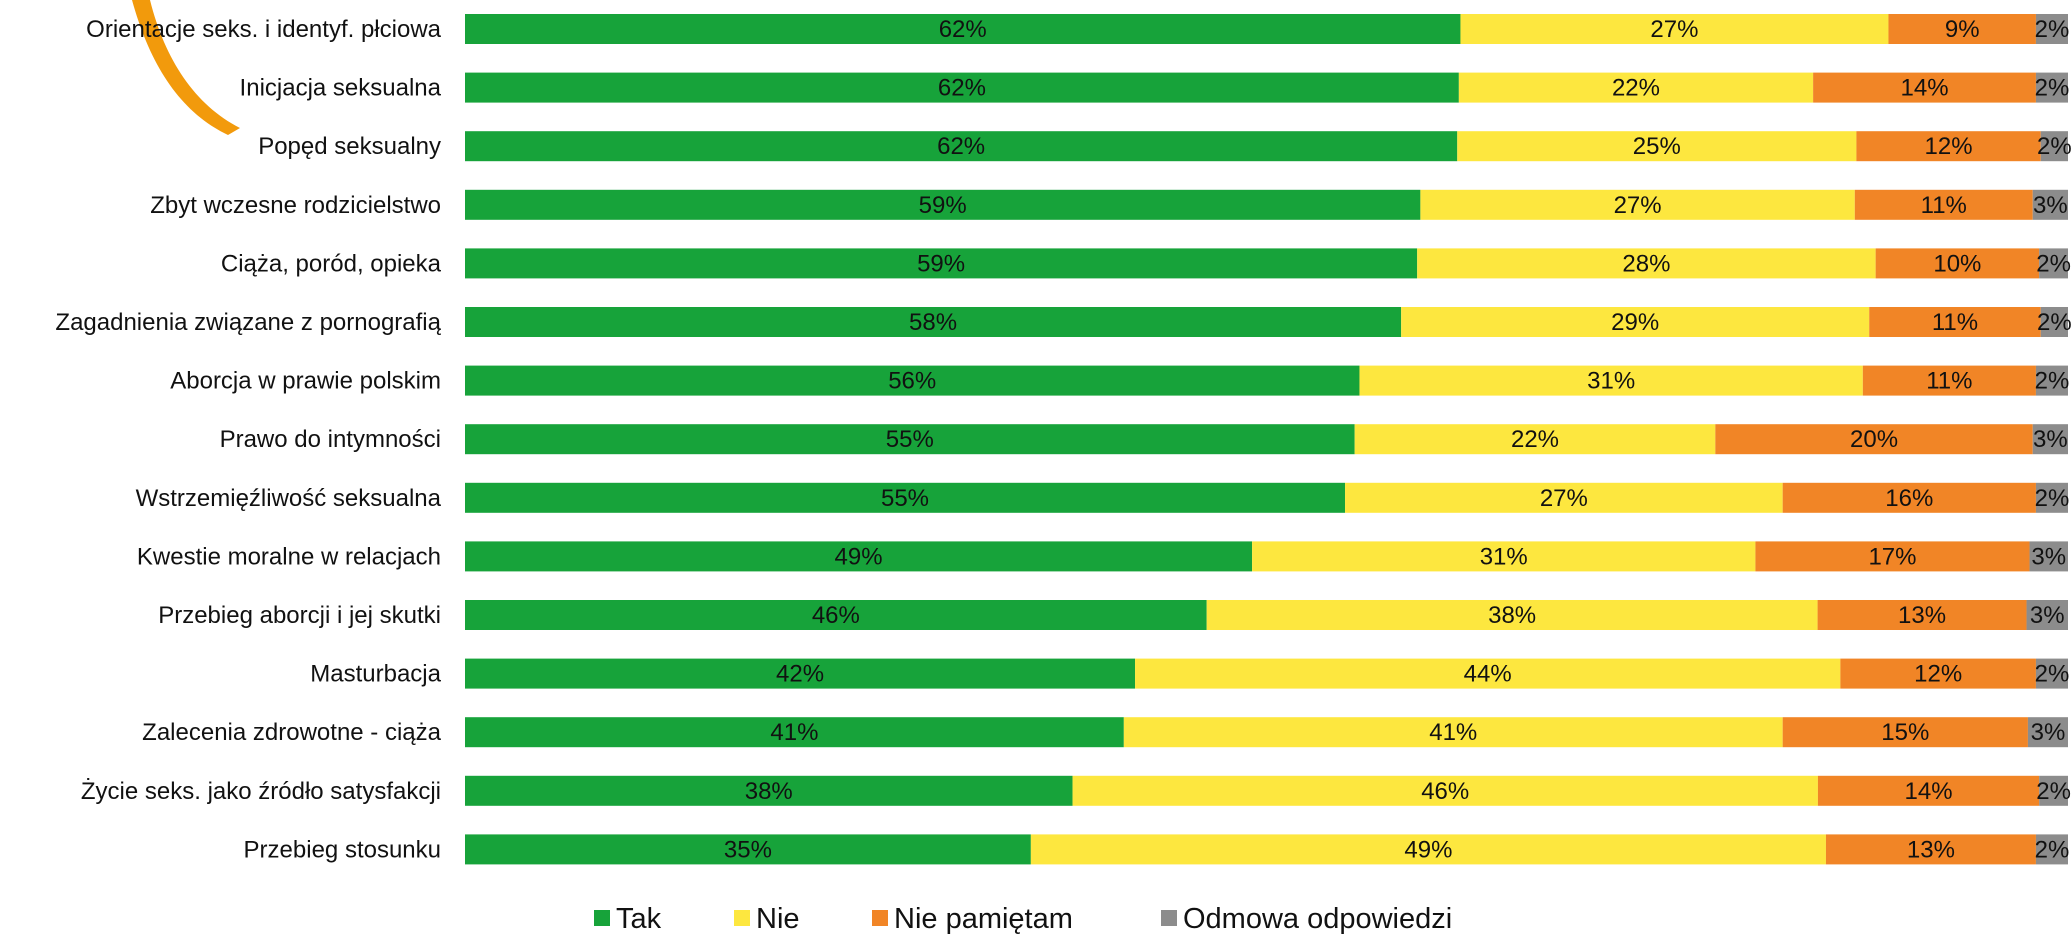 The image size is (2072, 946). I want to click on data-label: 16%, so click(1909, 498).